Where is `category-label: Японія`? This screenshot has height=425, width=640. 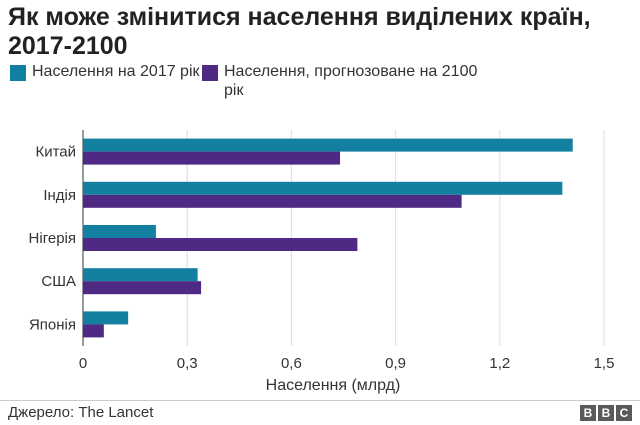
category-label: Японія is located at coordinates (52, 324).